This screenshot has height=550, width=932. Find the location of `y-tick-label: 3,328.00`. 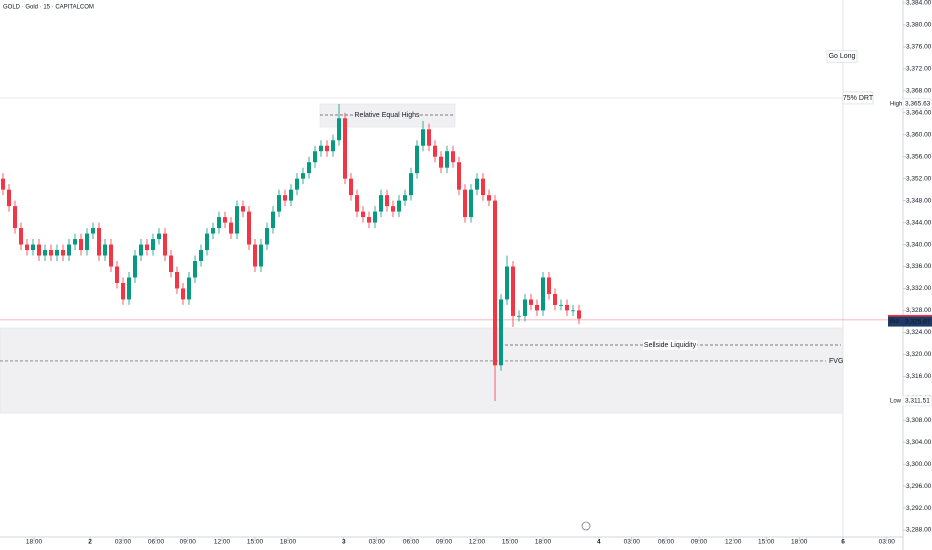

y-tick-label: 3,328.00 is located at coordinates (919, 310).